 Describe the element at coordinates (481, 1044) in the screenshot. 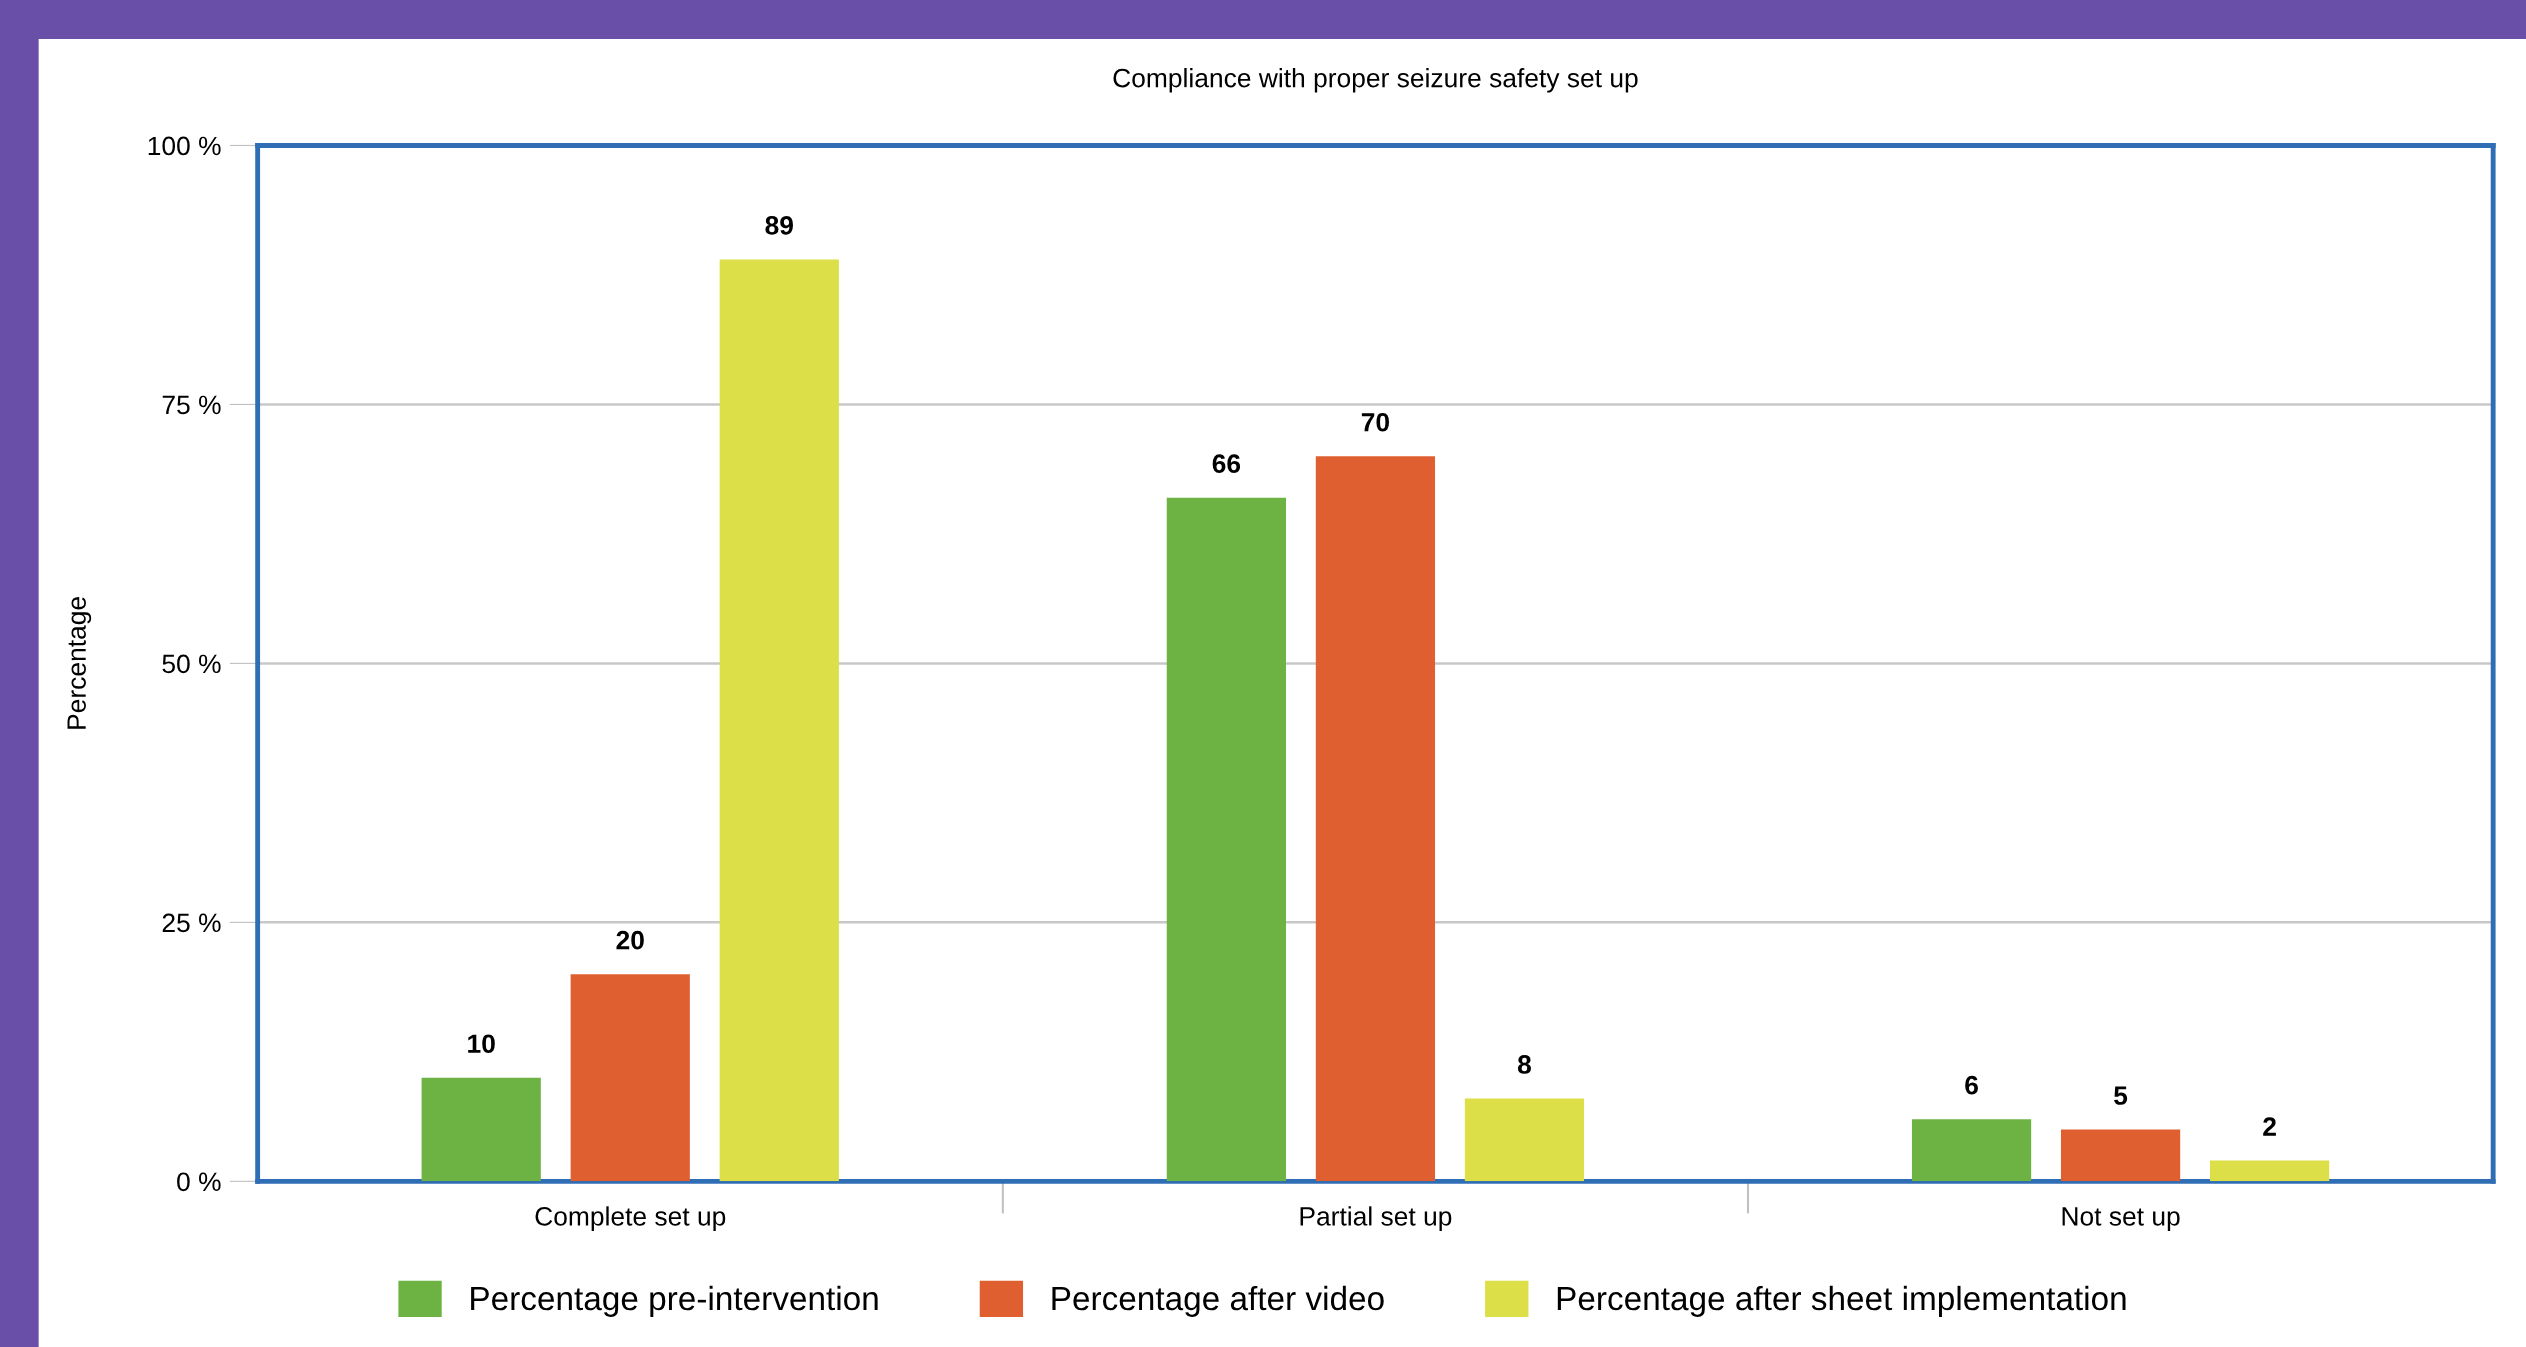

I see `data-label: 10` at that location.